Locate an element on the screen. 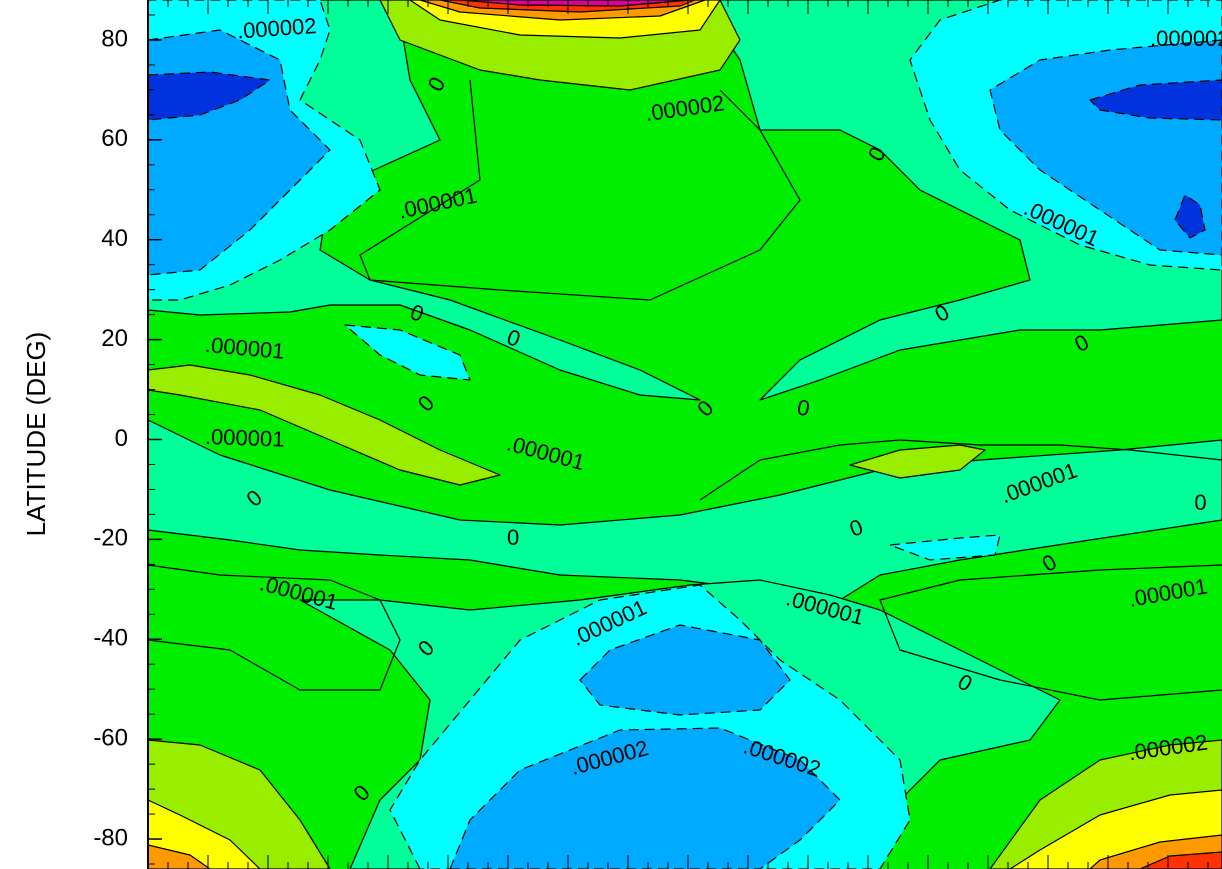 This screenshot has width=1222, height=869. y-tick-label: 60 is located at coordinates (114, 138).